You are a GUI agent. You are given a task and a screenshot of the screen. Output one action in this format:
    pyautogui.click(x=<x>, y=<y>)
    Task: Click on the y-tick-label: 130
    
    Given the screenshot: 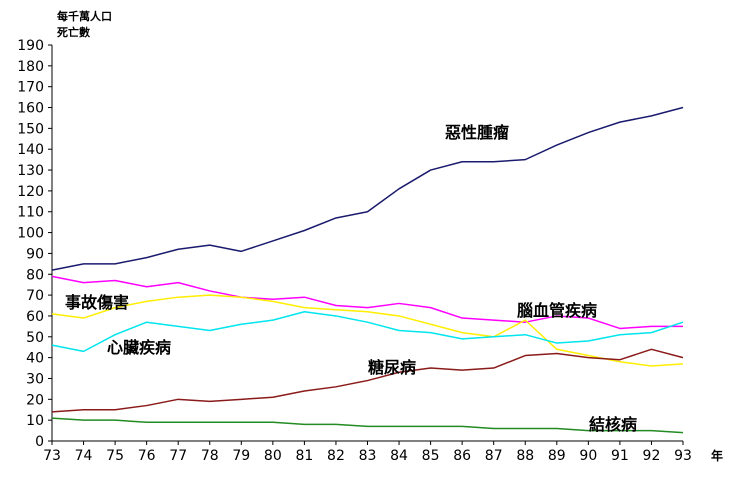 What is the action you would take?
    pyautogui.click(x=30, y=171)
    